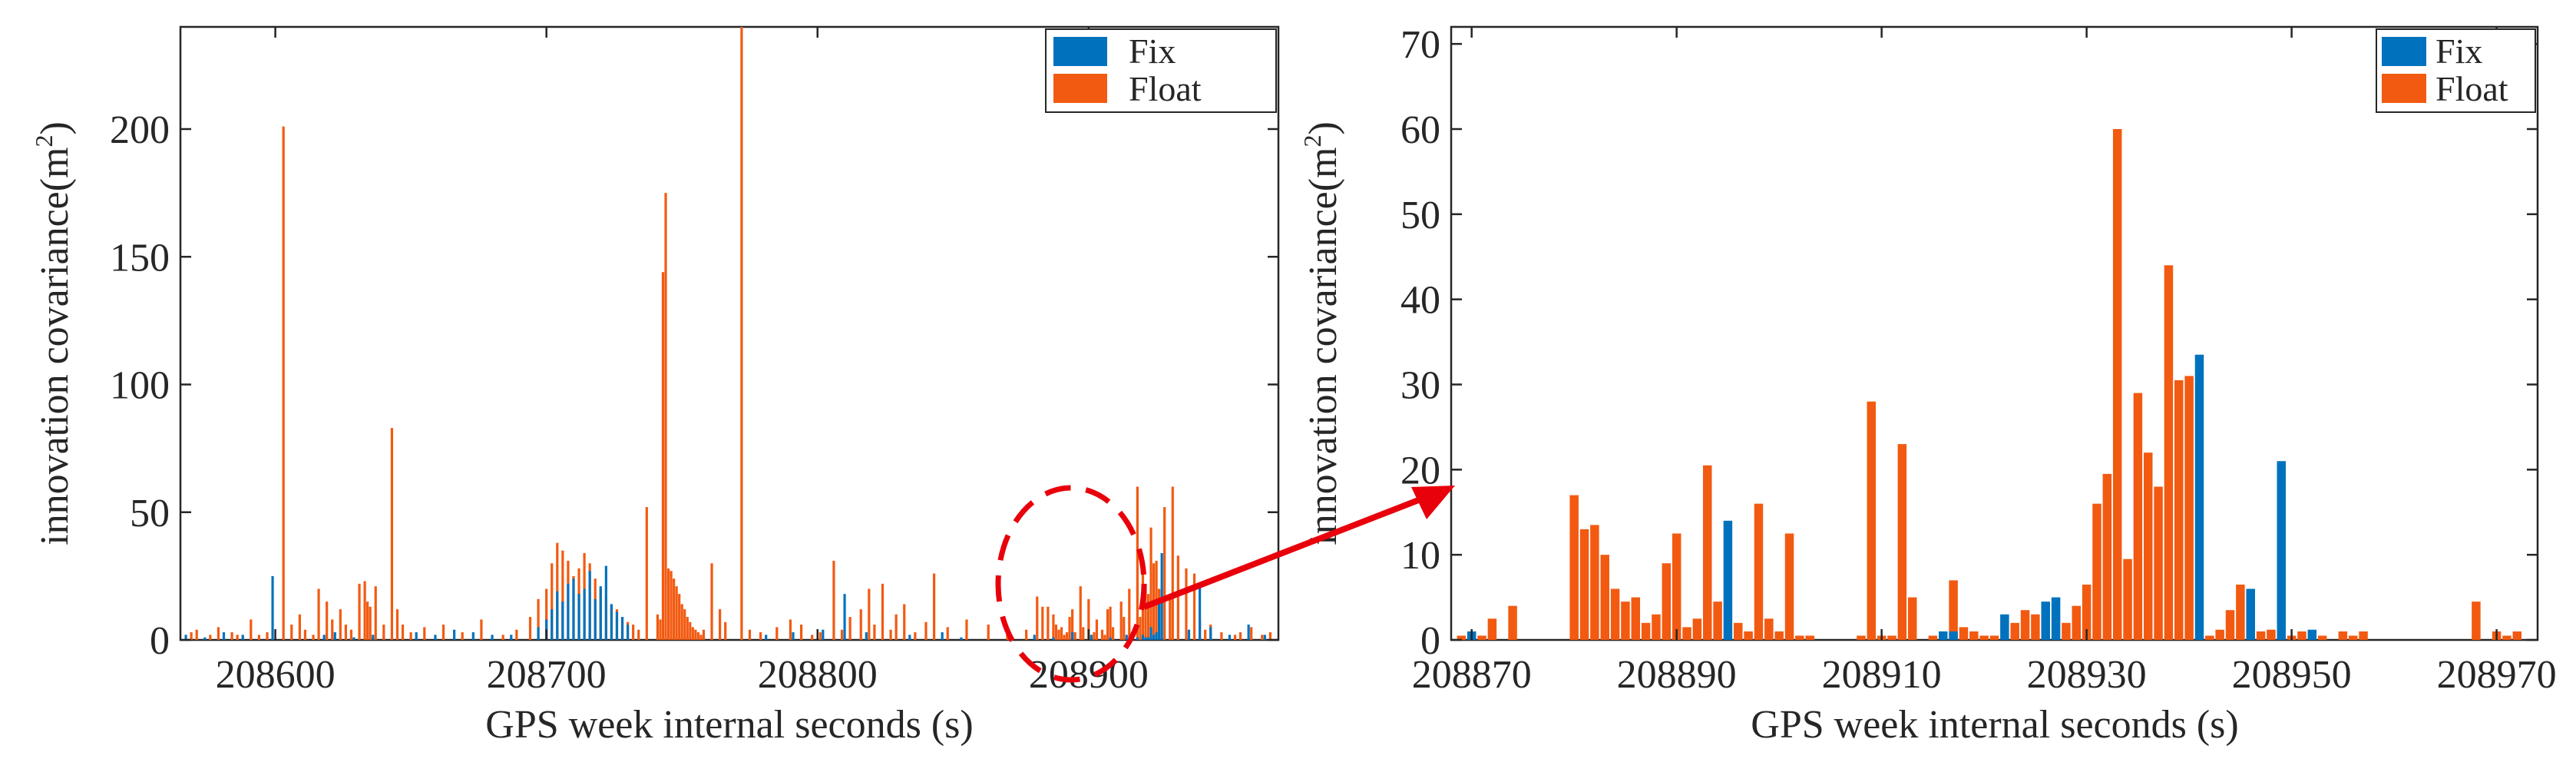 The width and height of the screenshot is (2576, 759). What do you see at coordinates (1420, 130) in the screenshot?
I see `right-y-tick-label: 60` at bounding box center [1420, 130].